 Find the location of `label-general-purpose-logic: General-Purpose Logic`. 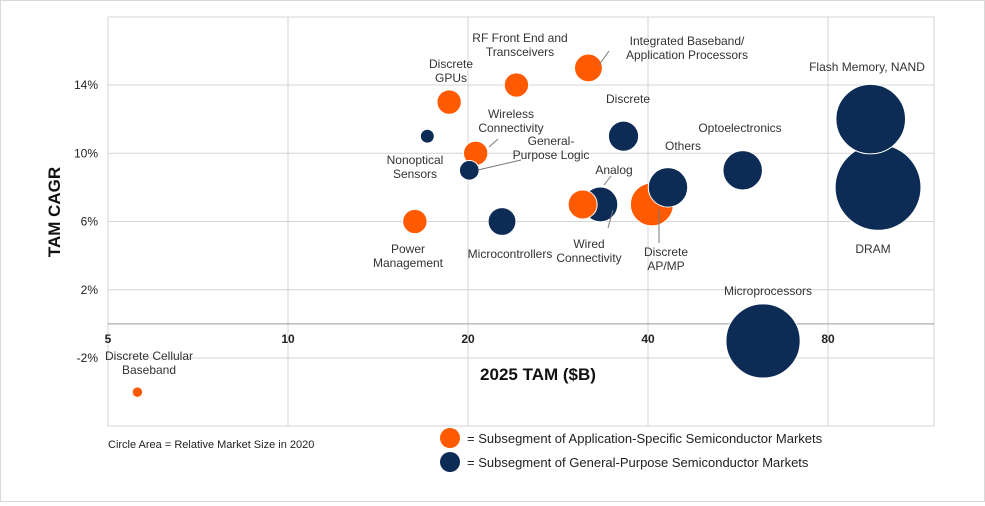

label-general-purpose-logic: General-Purpose Logic is located at coordinates (551, 148).